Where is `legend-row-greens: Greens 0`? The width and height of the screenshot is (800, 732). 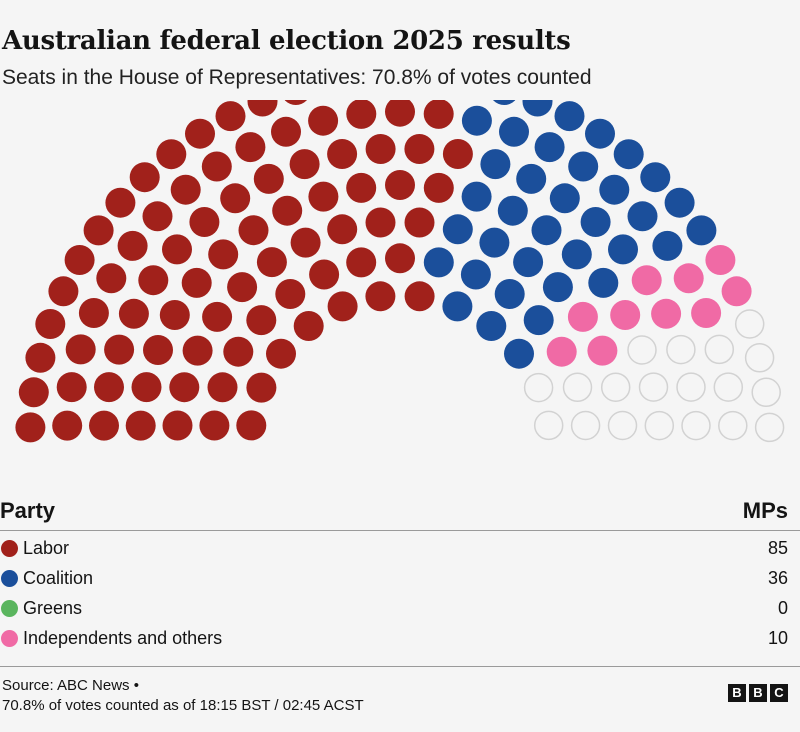
legend-row-greens: Greens 0 is located at coordinates (400, 609).